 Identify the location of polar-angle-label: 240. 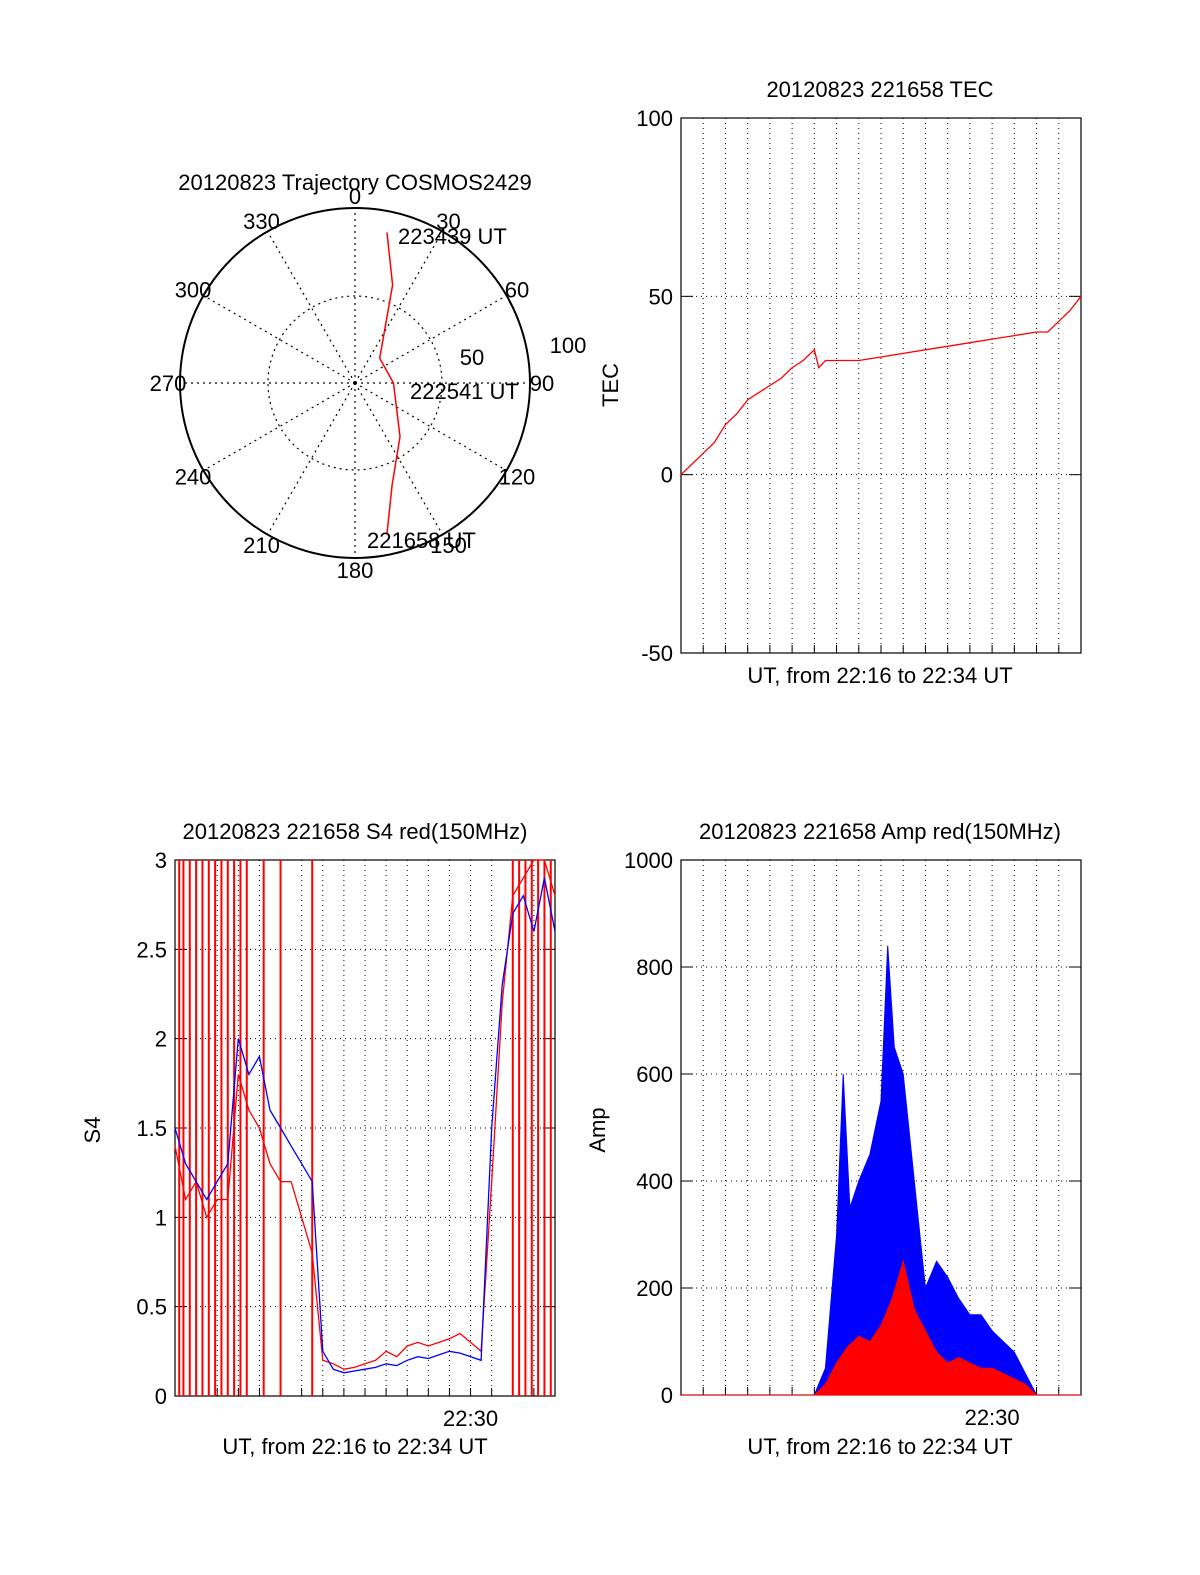
(193, 477).